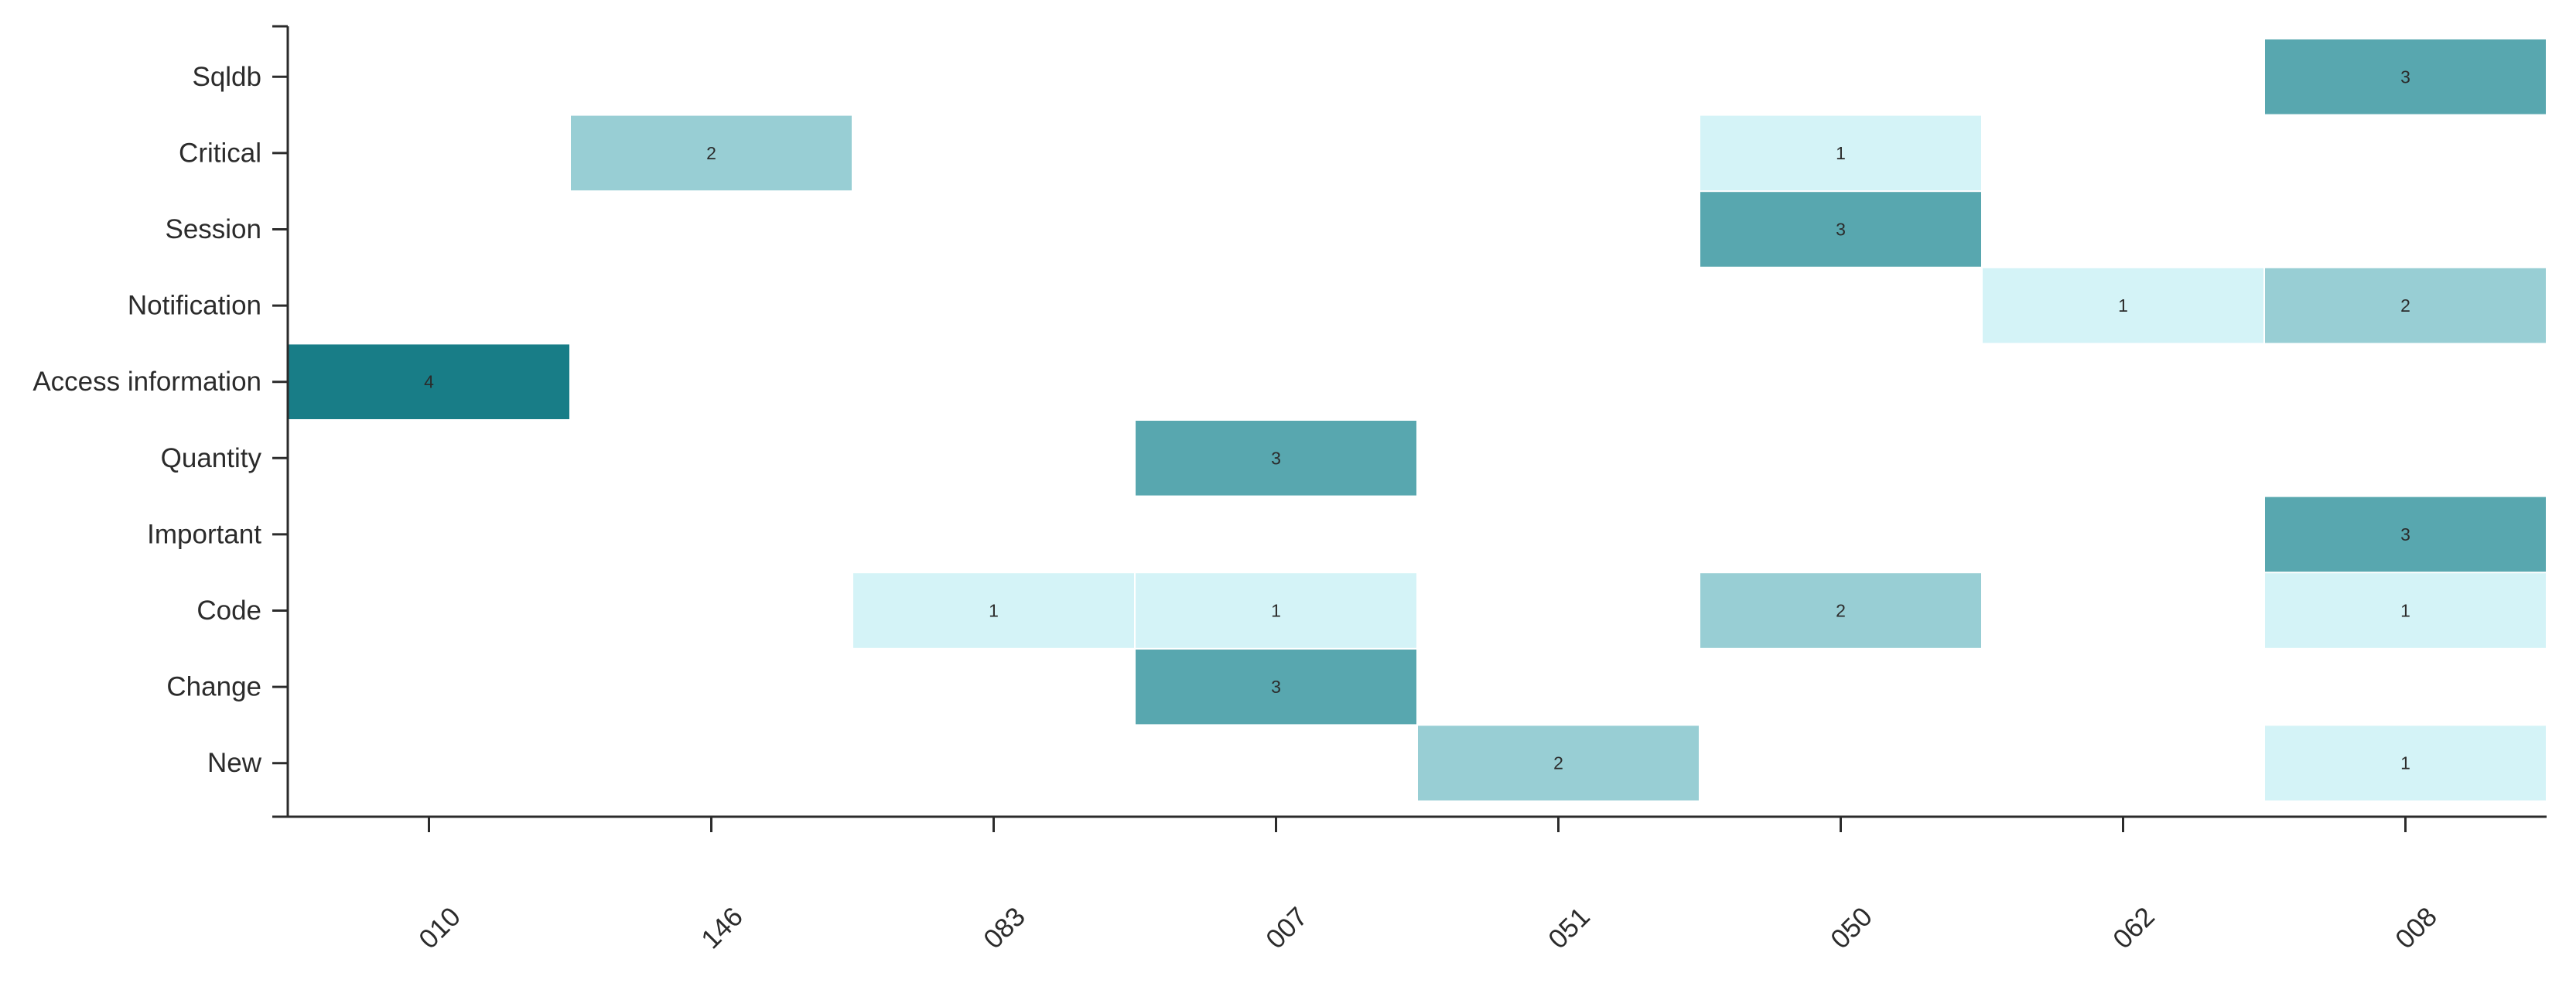 Image resolution: width=2576 pixels, height=983 pixels. I want to click on cell-value-label-code-050: 2, so click(1841, 611).